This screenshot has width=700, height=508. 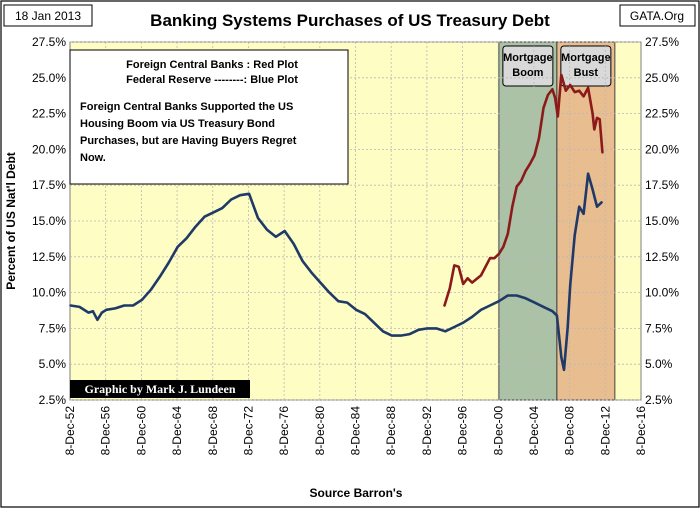 What do you see at coordinates (49, 78) in the screenshot?
I see `y-tick-left-9: 25.0%` at bounding box center [49, 78].